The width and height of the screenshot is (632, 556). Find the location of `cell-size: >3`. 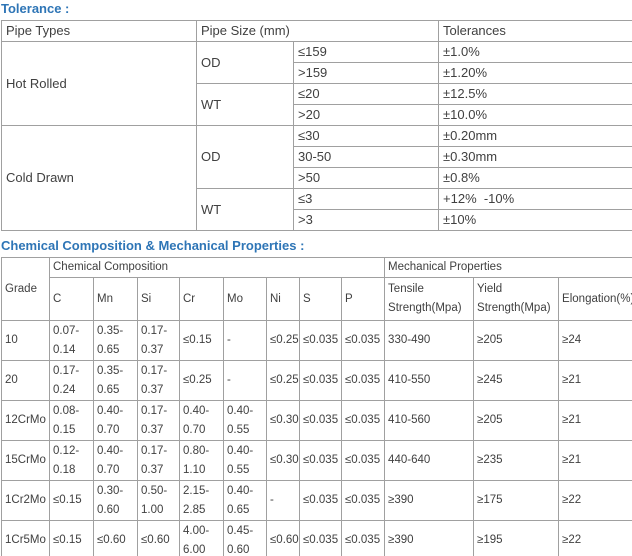

cell-size: >3 is located at coordinates (366, 220).